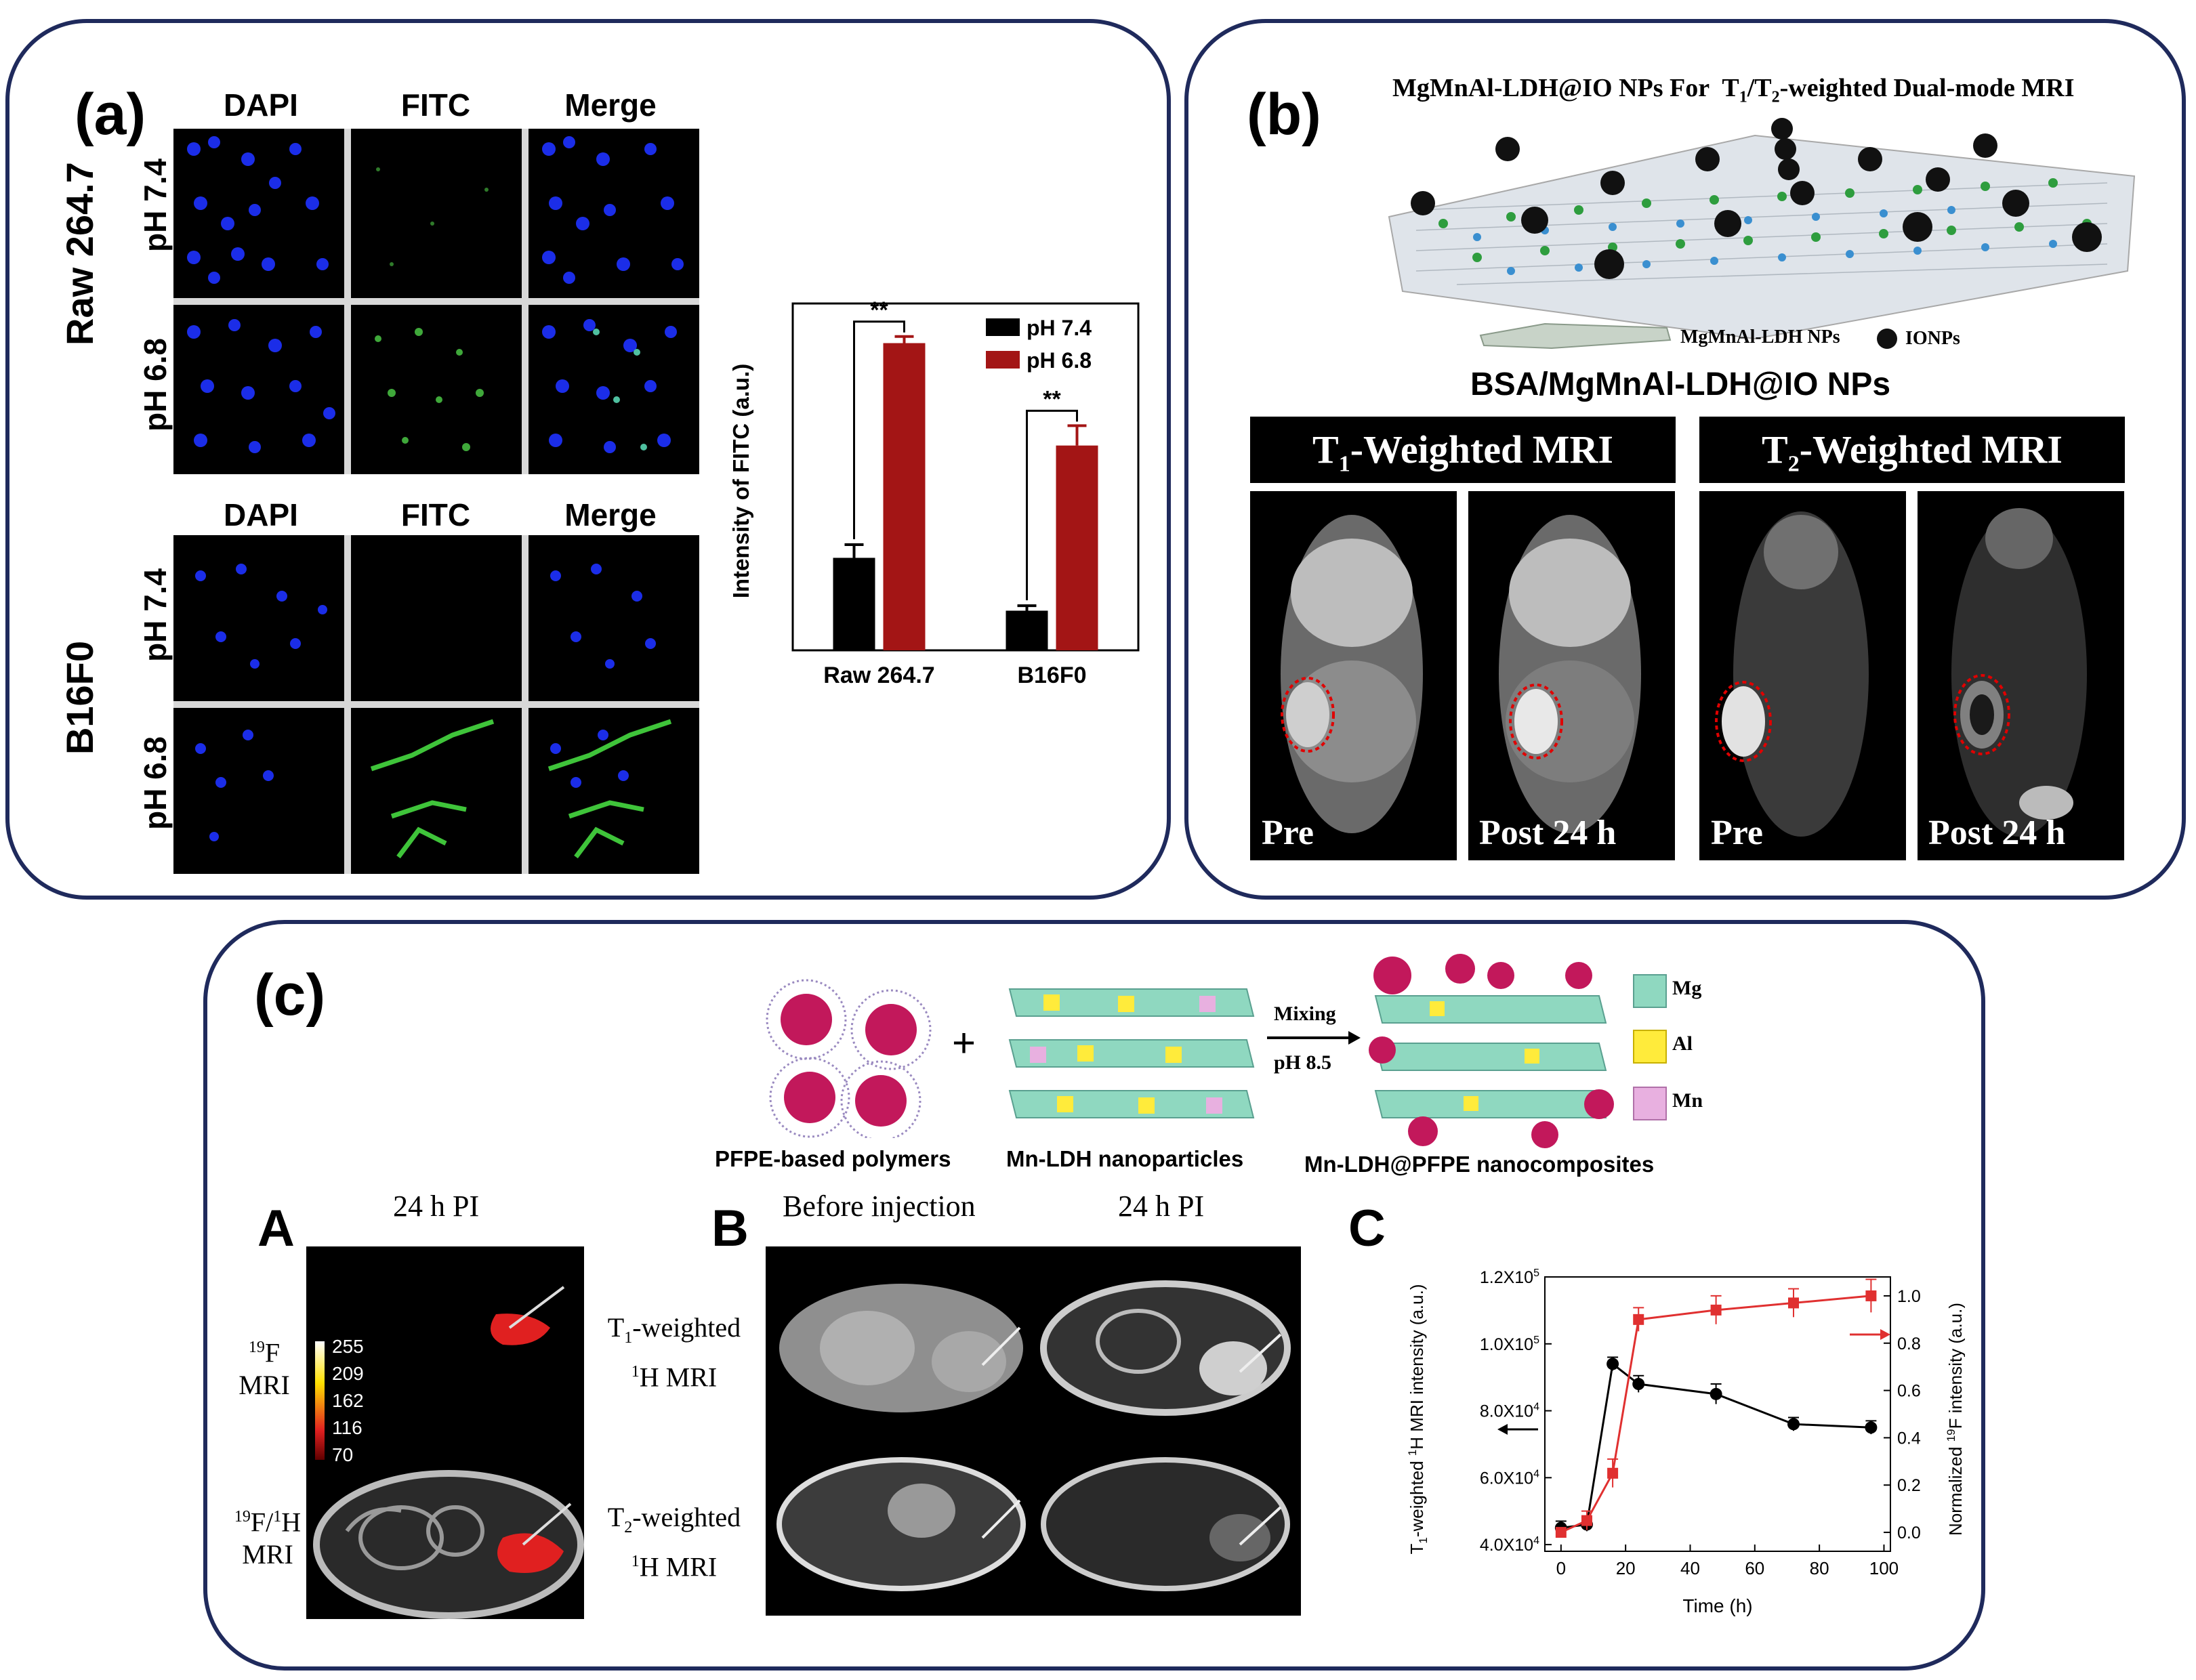 This screenshot has width=2196, height=1680. Describe the element at coordinates (436, 389) in the screenshot. I see `micrograph-raw-ph68-fitc` at that location.